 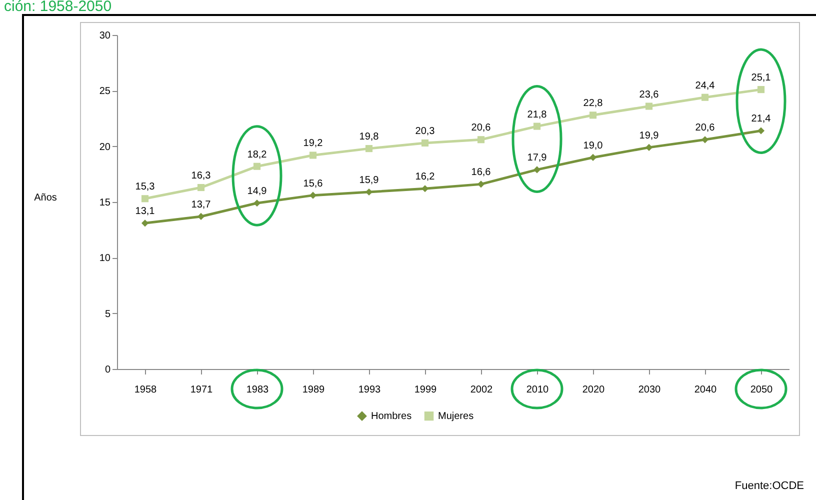 What do you see at coordinates (370, 390) in the screenshot?
I see `x-tick-label: 1993` at bounding box center [370, 390].